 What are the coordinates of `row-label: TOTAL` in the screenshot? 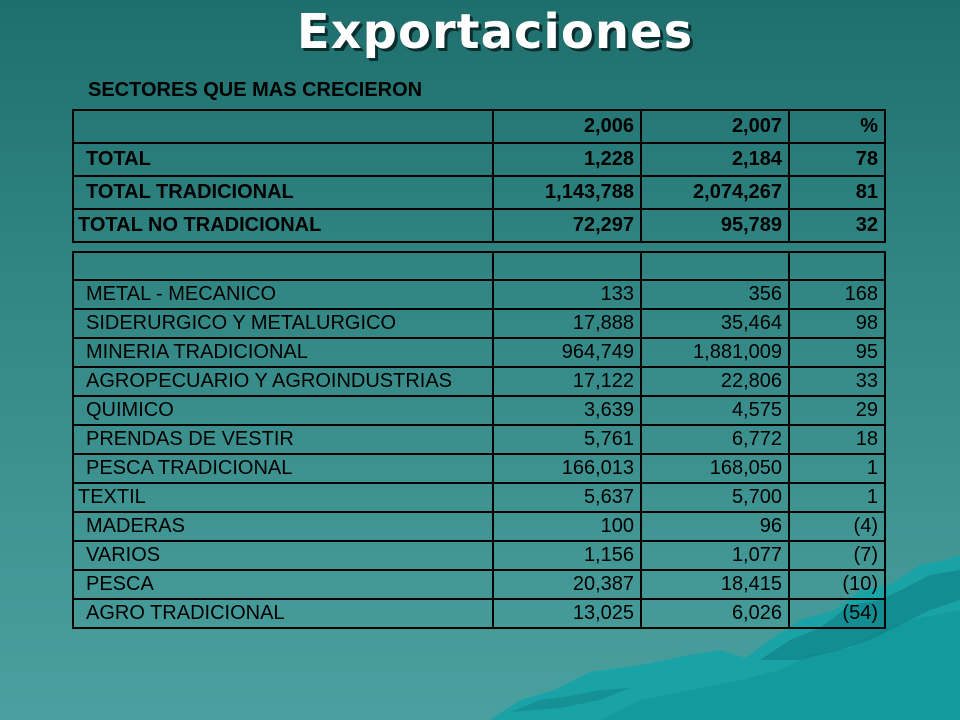 It's located at (283, 159).